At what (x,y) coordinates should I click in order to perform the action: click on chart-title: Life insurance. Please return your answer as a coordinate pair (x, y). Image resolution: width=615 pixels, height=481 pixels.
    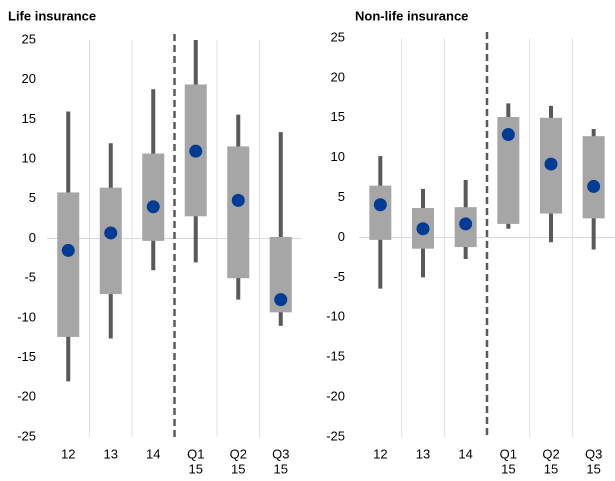
    Looking at the image, I should click on (52, 15).